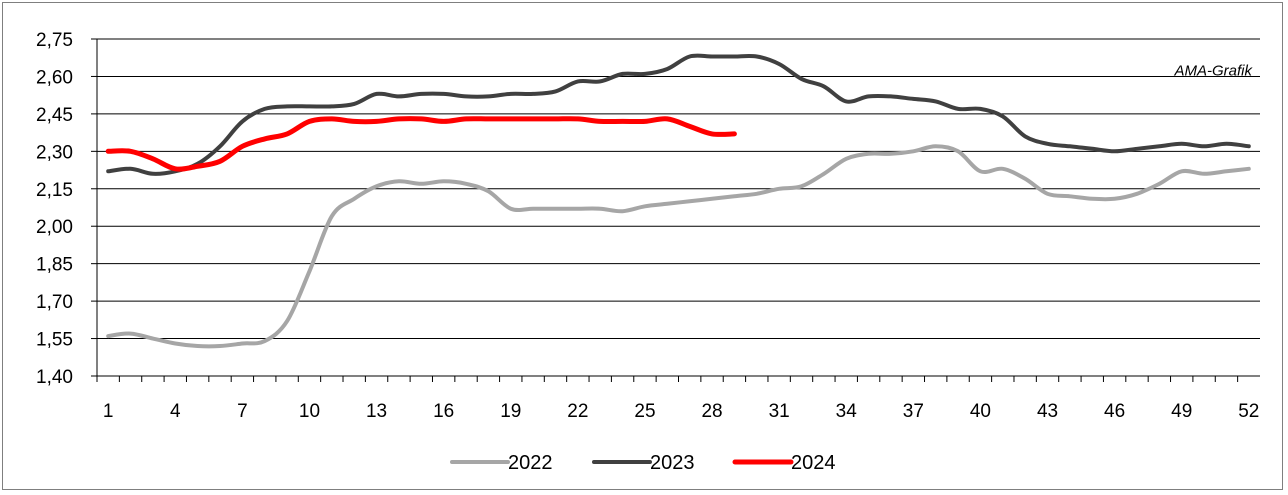  Describe the element at coordinates (54, 190) in the screenshot. I see `y-tick-label: 2,15` at that location.